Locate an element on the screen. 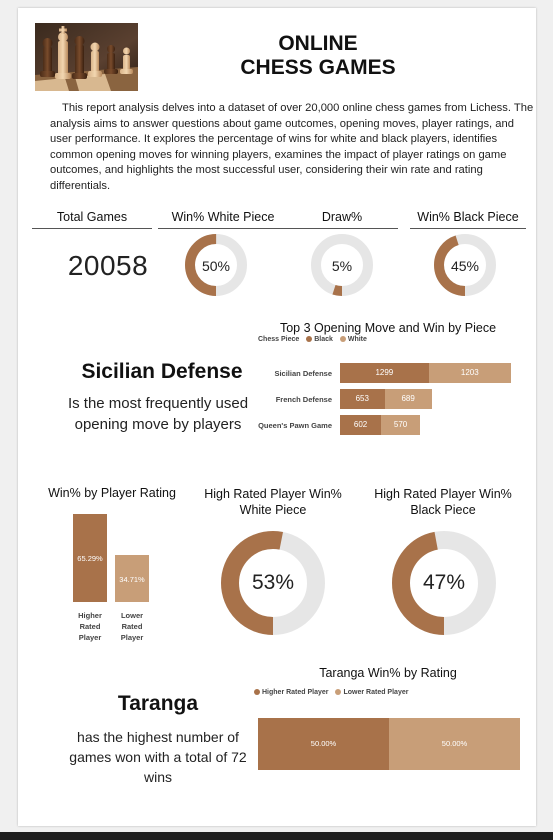  total-games-value: 20058 is located at coordinates (108, 265).